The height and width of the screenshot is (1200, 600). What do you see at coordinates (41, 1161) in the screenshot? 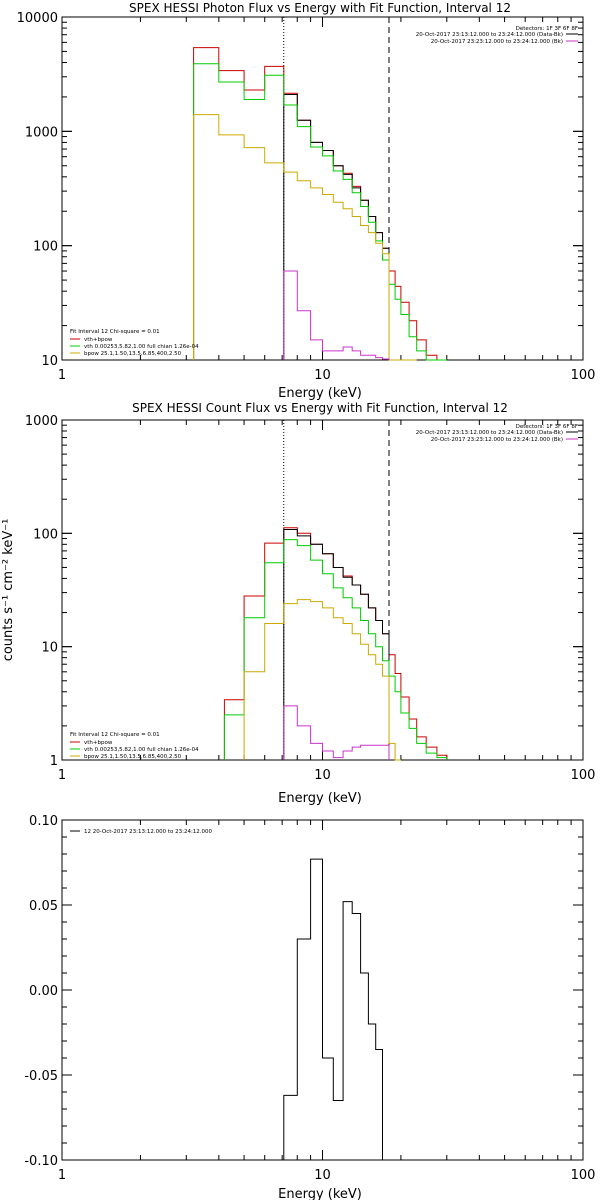
I see `residuals-y-tick-label: -0.10` at bounding box center [41, 1161].